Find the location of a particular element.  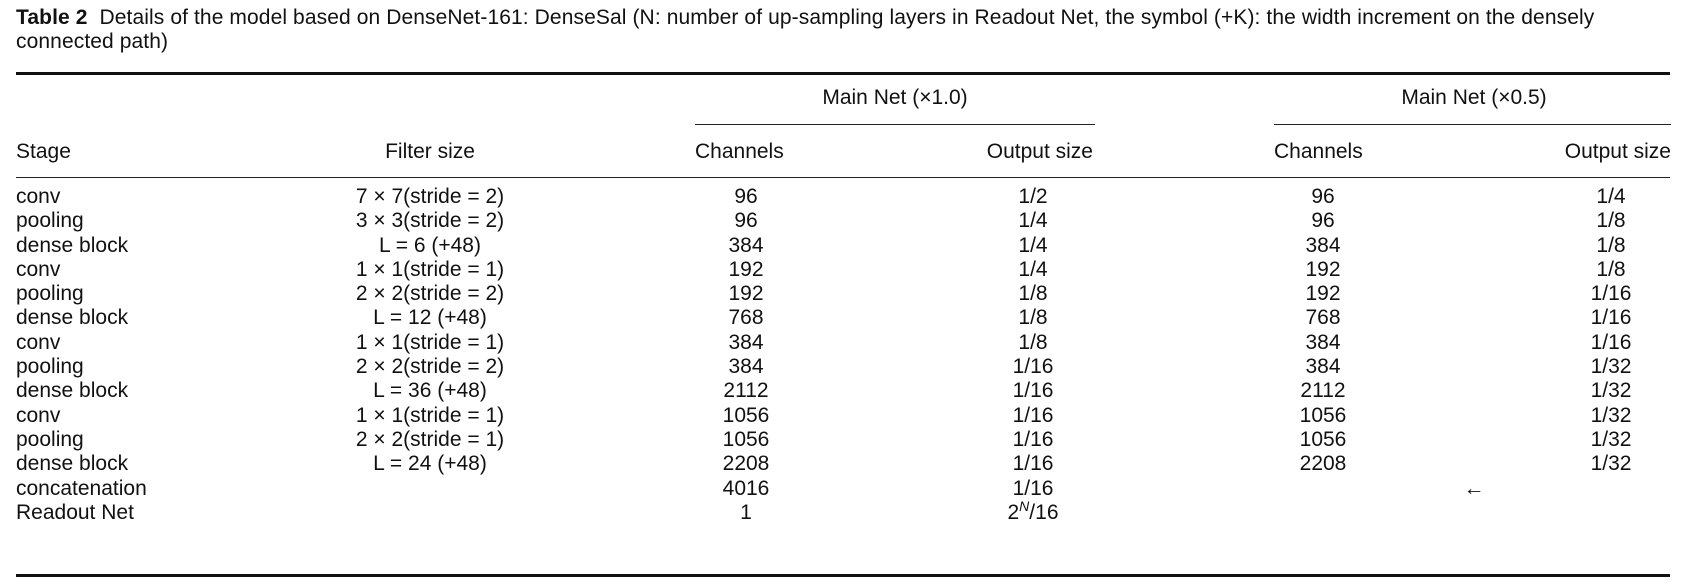

output-size-exponent: N is located at coordinates (1024, 505).